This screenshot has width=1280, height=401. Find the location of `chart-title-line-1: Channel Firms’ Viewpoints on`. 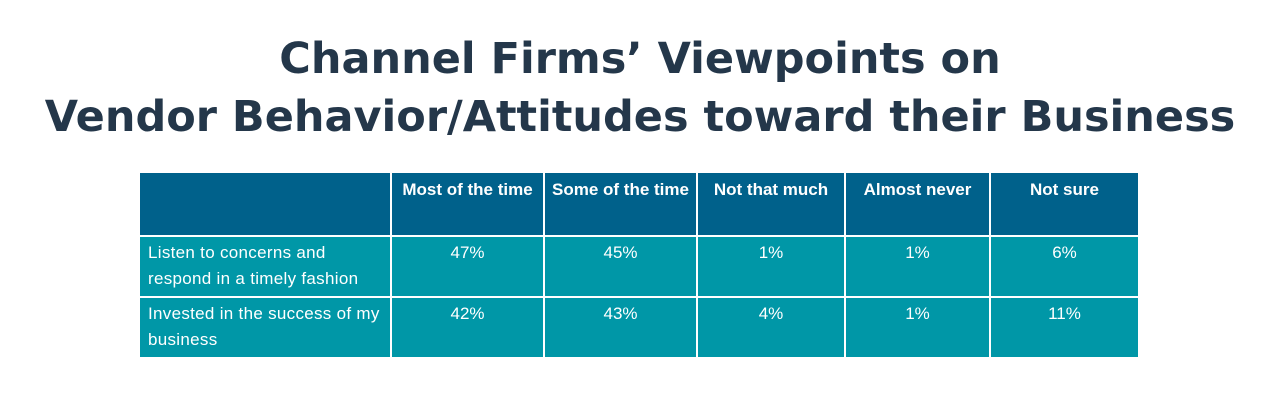

chart-title-line-1: Channel Firms’ Viewpoints on is located at coordinates (640, 59).